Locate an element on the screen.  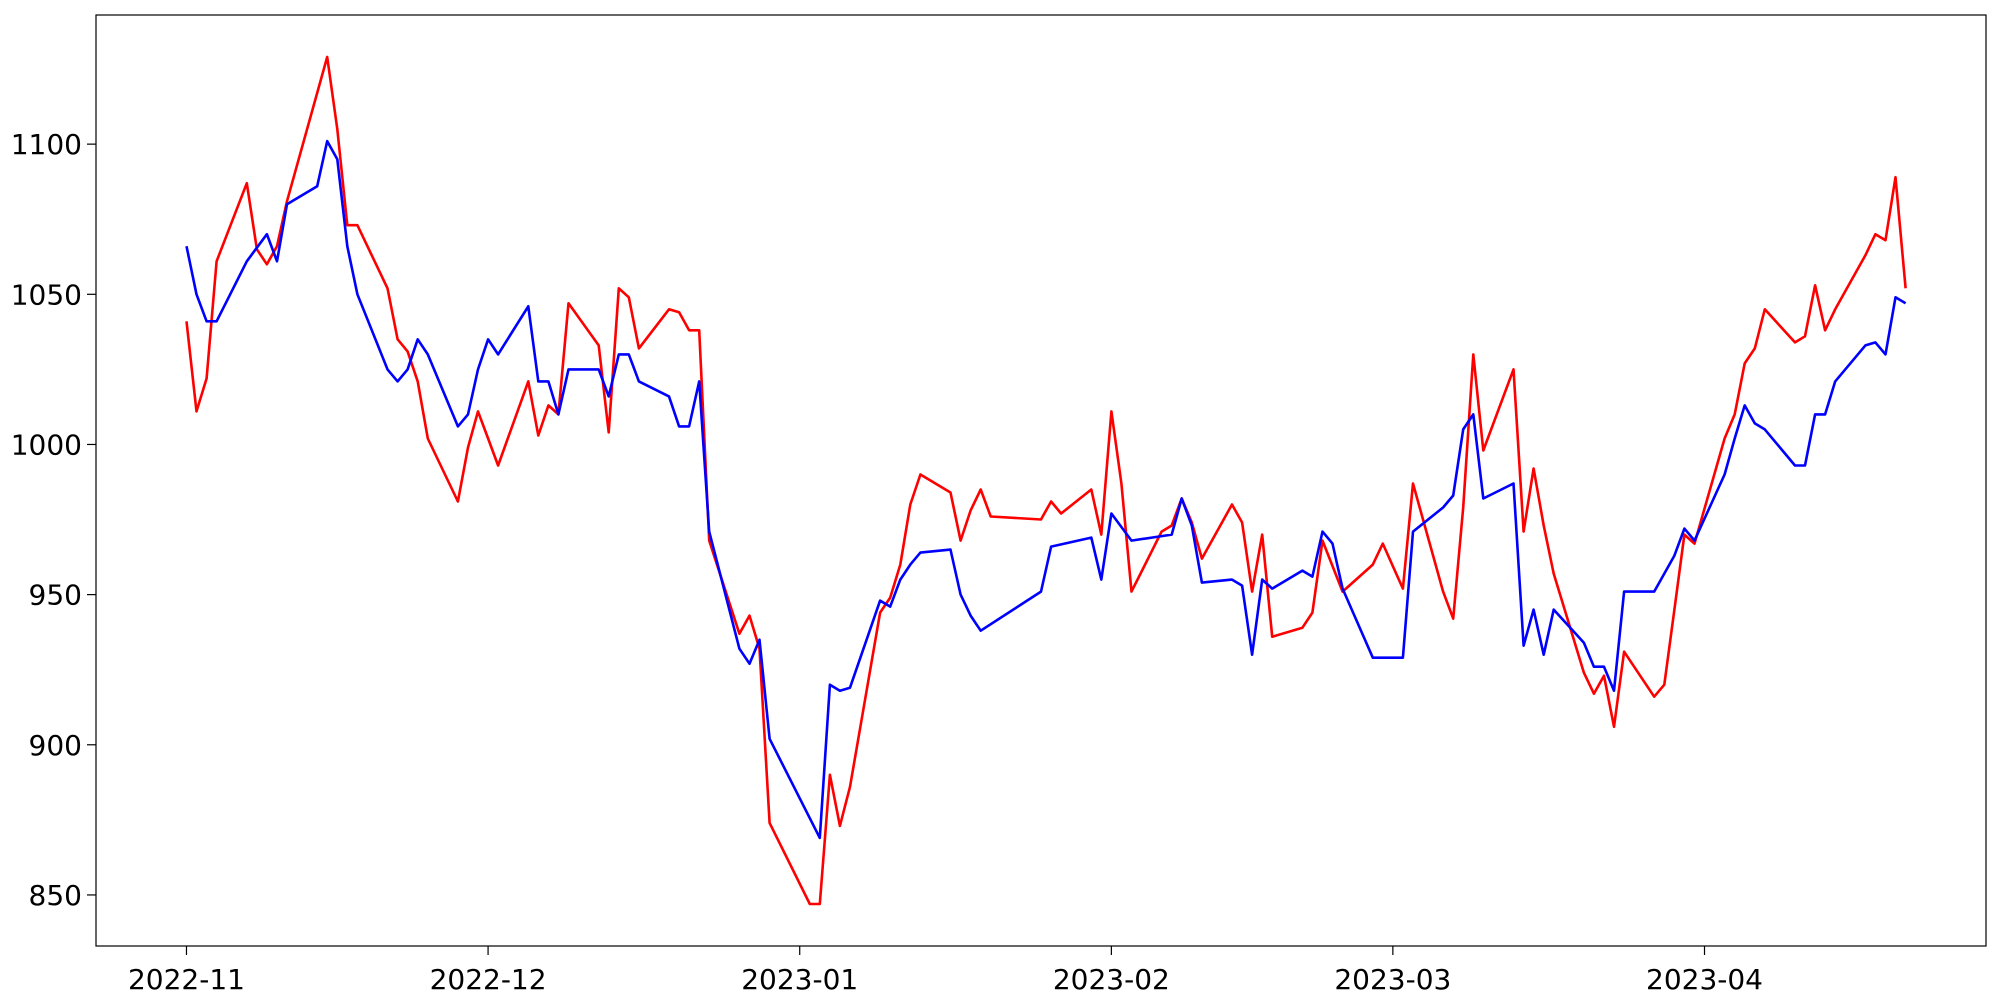
x-tick-label: 2023-02 is located at coordinates (1111, 979).